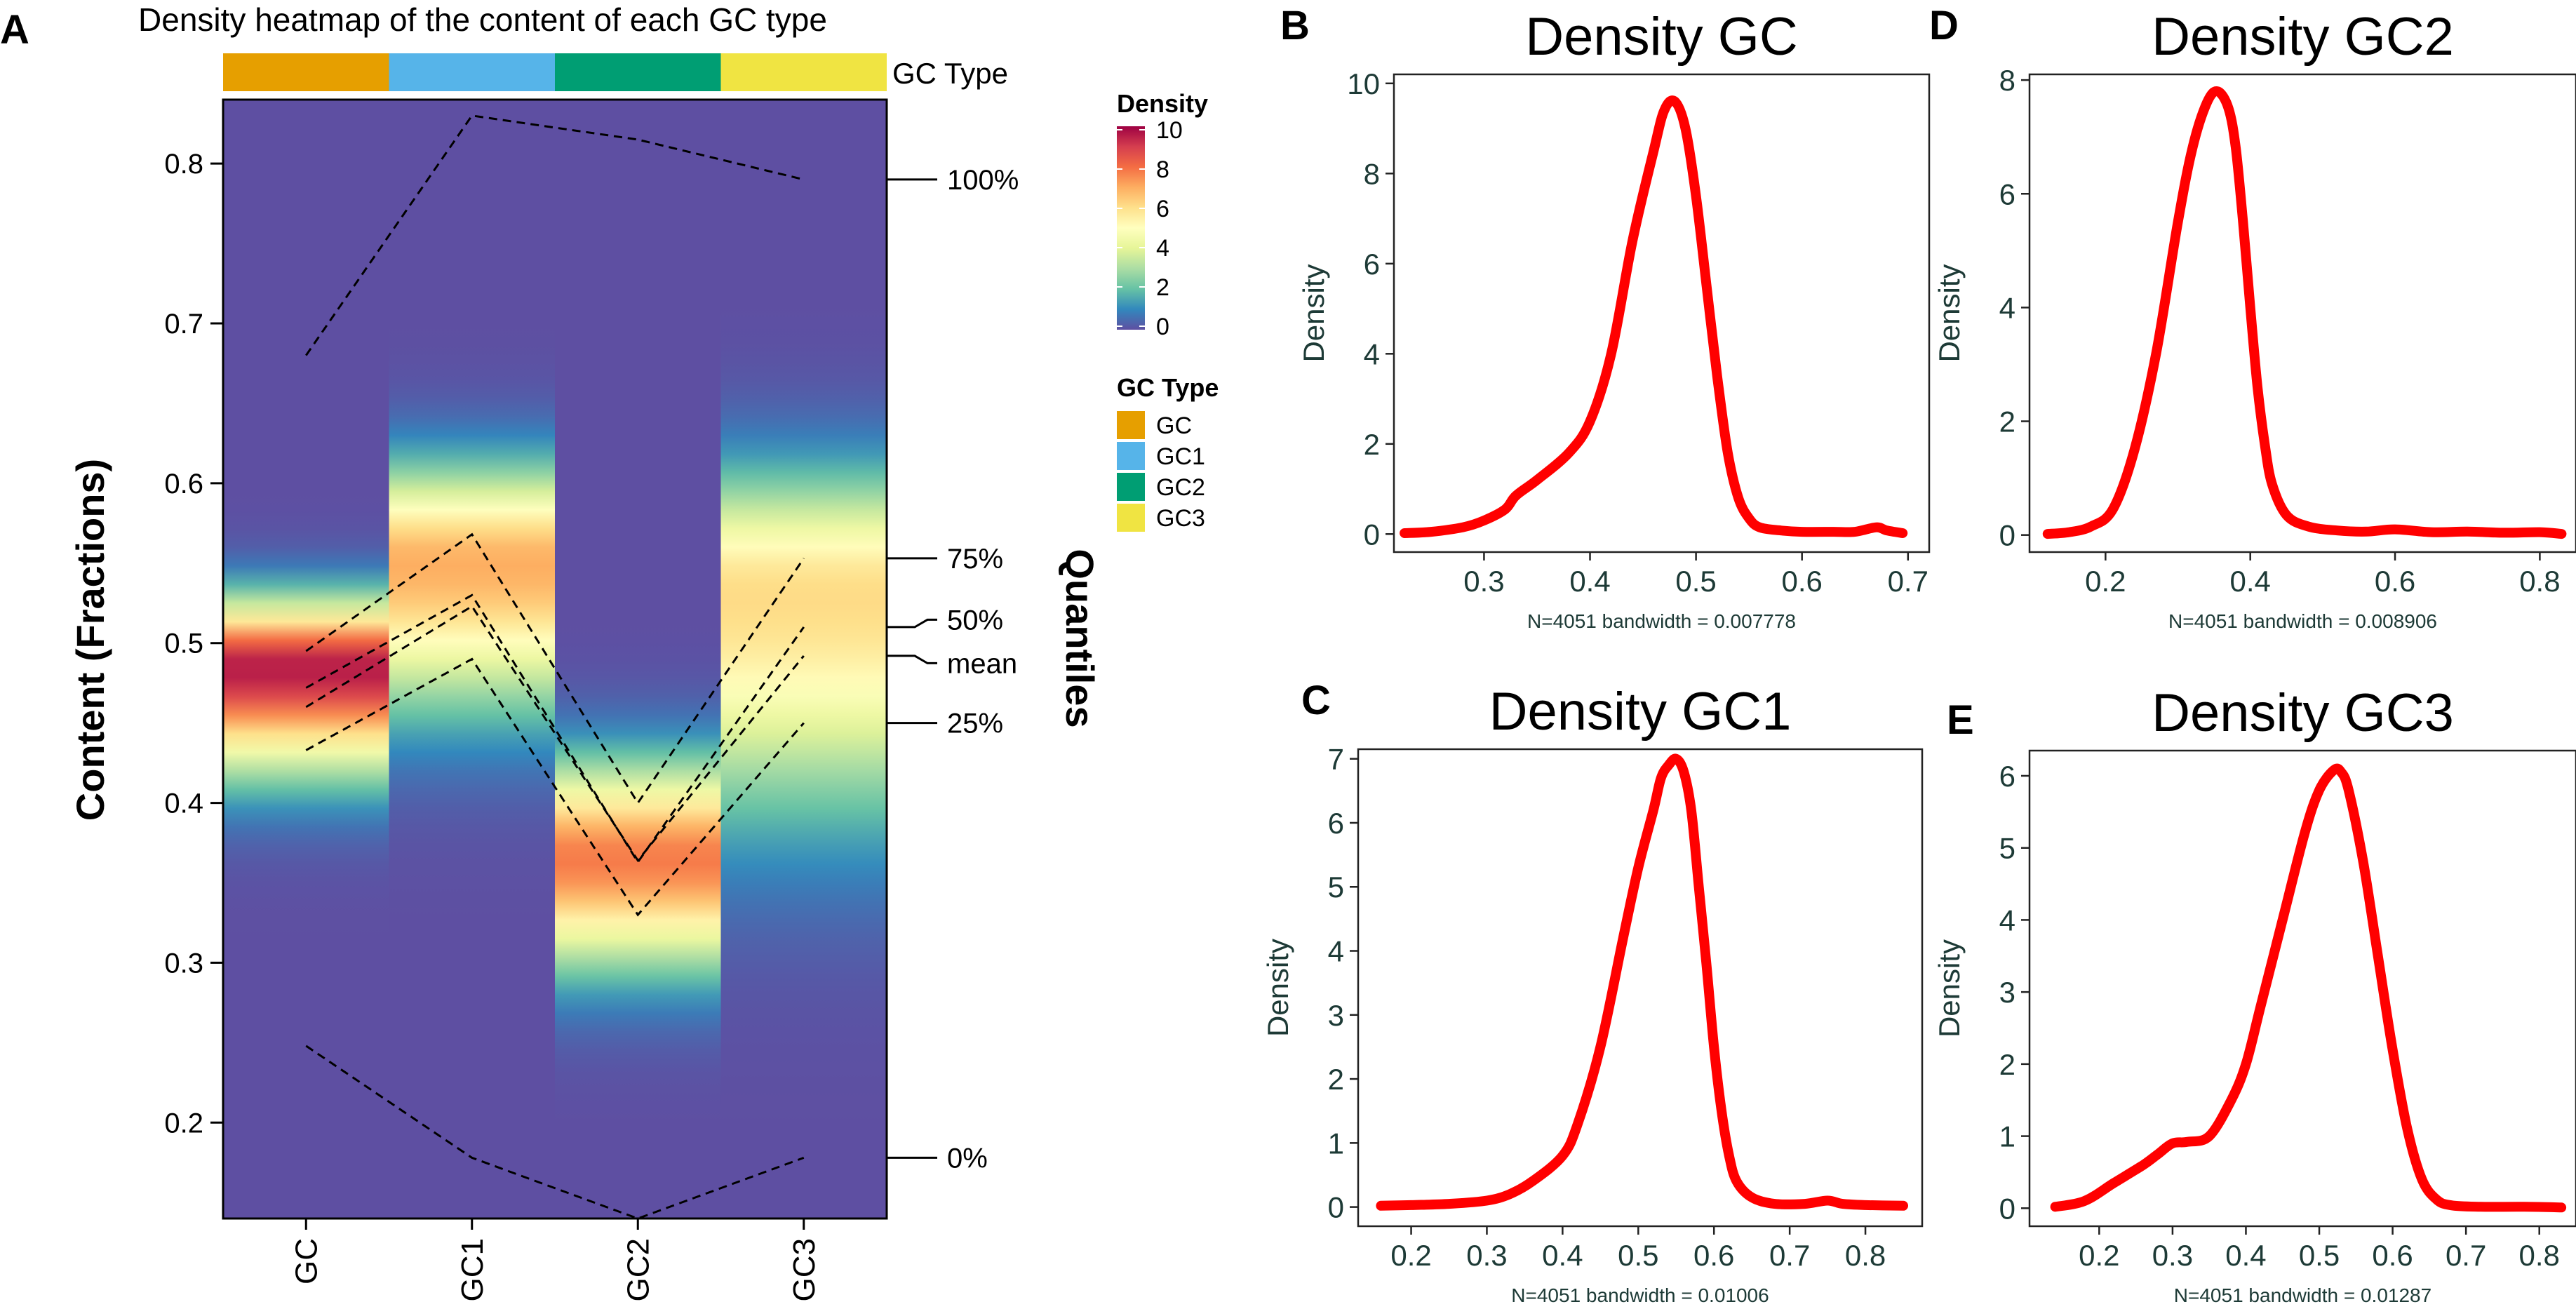 Image resolution: width=2576 pixels, height=1309 pixels. What do you see at coordinates (1801, 582) in the screenshot?
I see `panel-b-x-tick-label: 0.6` at bounding box center [1801, 582].